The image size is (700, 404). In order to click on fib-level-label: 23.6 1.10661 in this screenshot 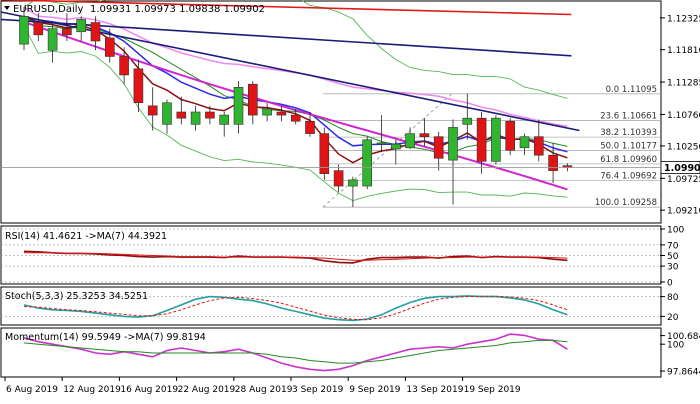, I will do `click(628, 117)`.